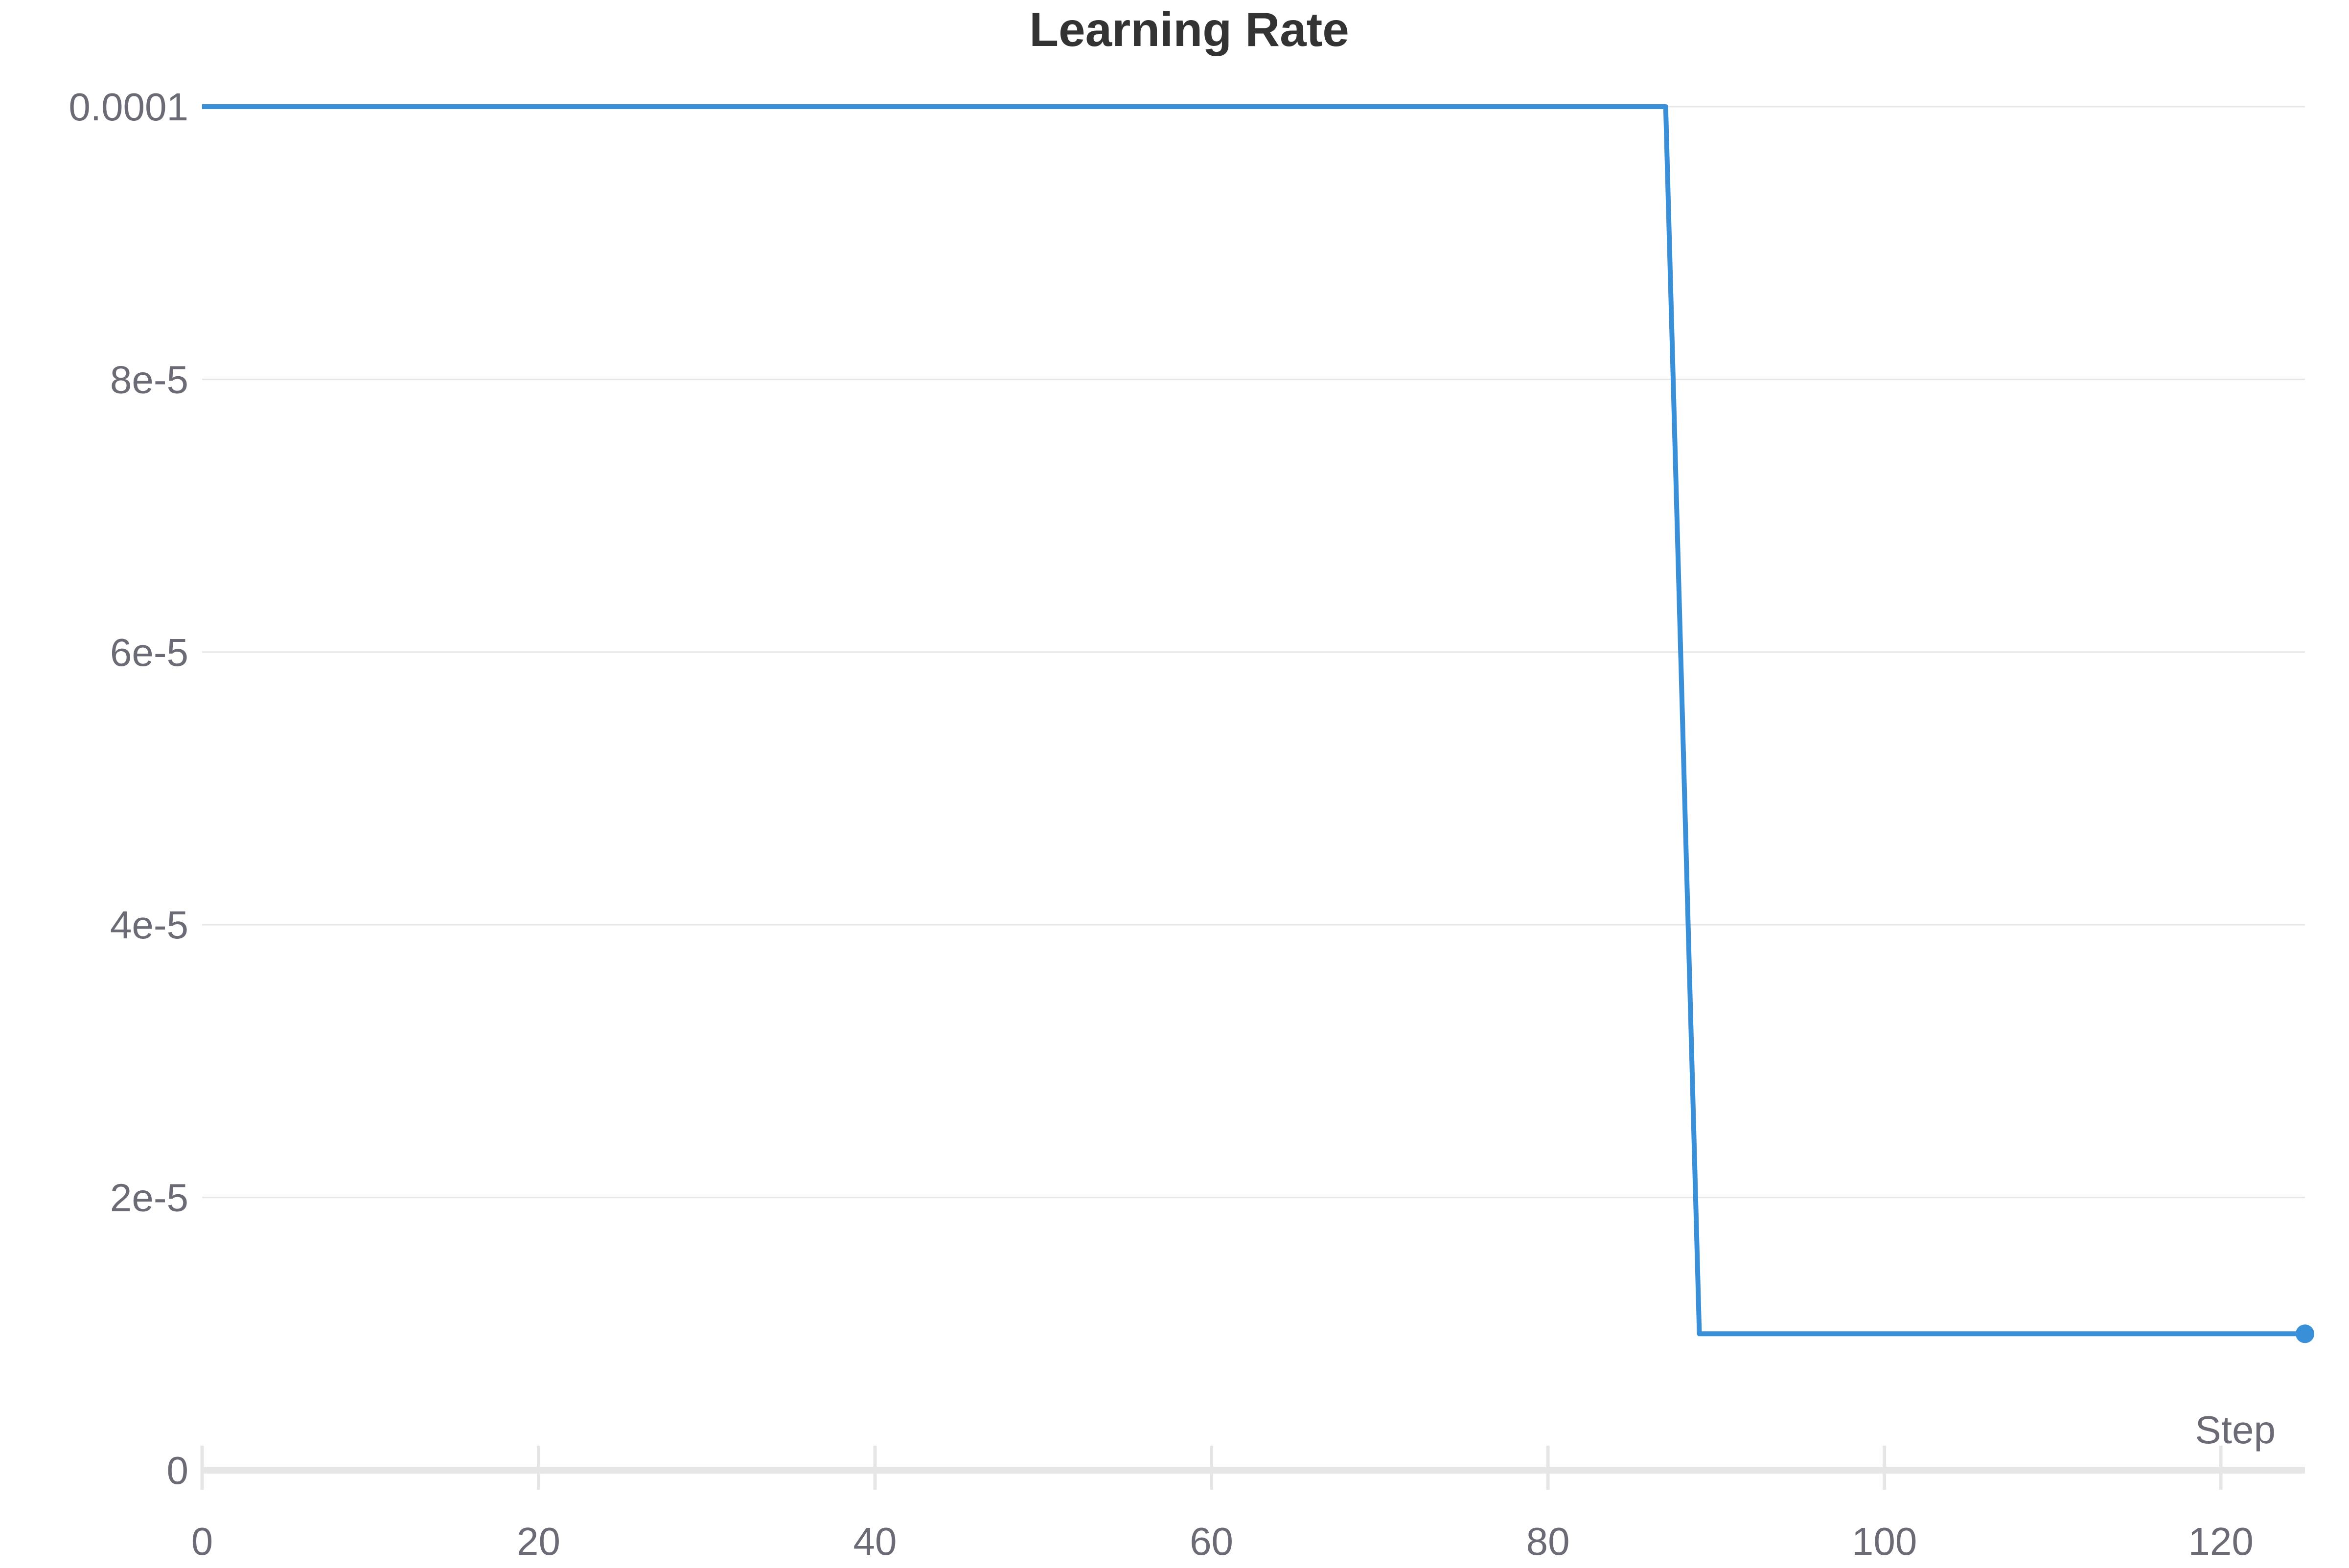 The height and width of the screenshot is (1568, 2349). Describe the element at coordinates (1885, 1541) in the screenshot. I see `x-tick-label: 100` at that location.